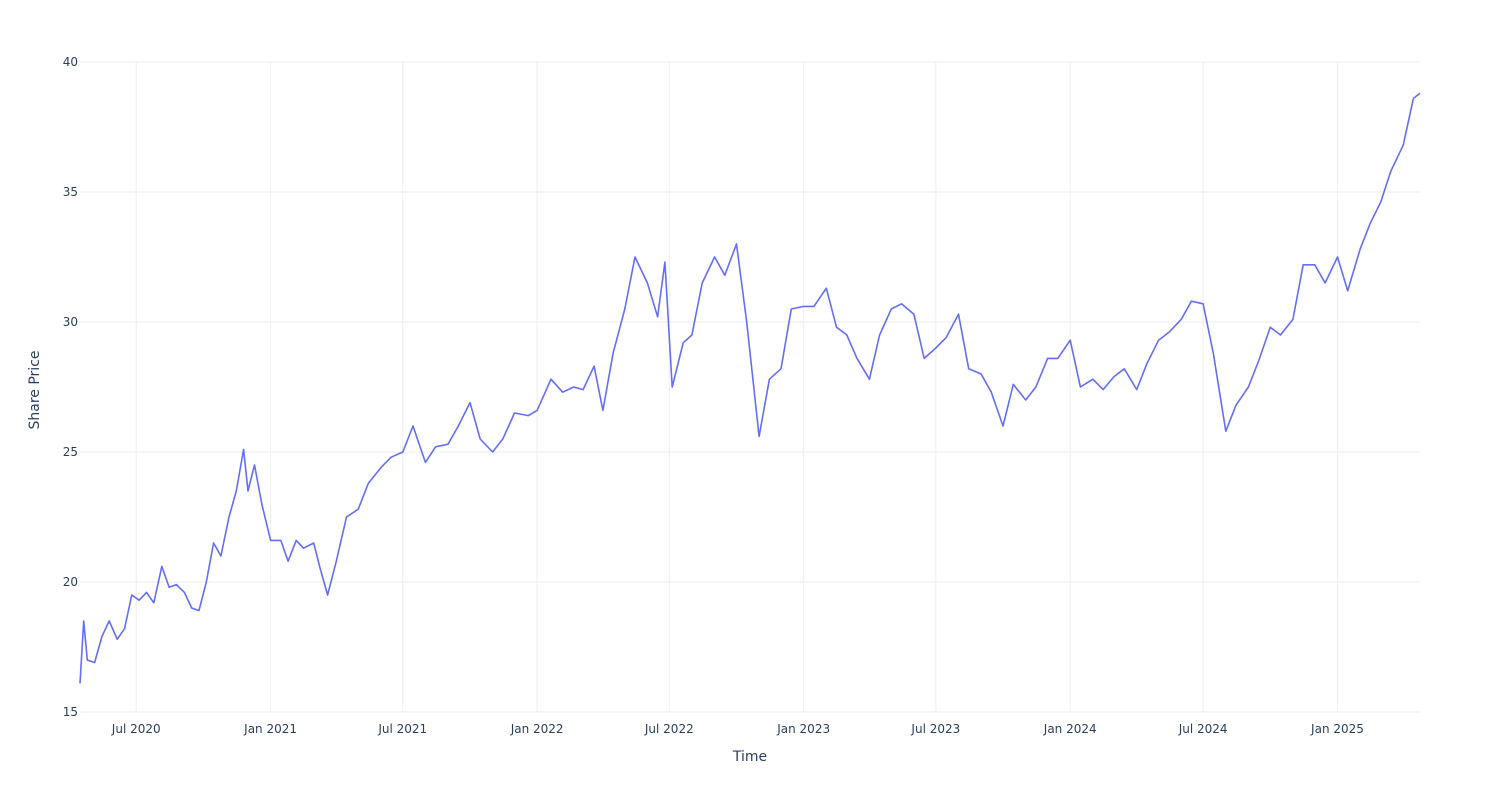 The height and width of the screenshot is (800, 1500). I want to click on x-tick-label: Jul 2020, so click(136, 729).